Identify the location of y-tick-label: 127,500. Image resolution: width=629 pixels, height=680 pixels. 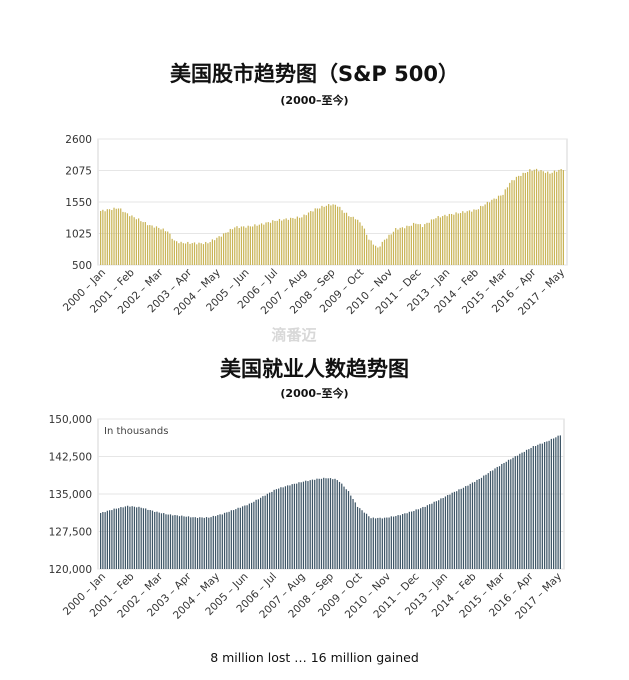
(70, 533).